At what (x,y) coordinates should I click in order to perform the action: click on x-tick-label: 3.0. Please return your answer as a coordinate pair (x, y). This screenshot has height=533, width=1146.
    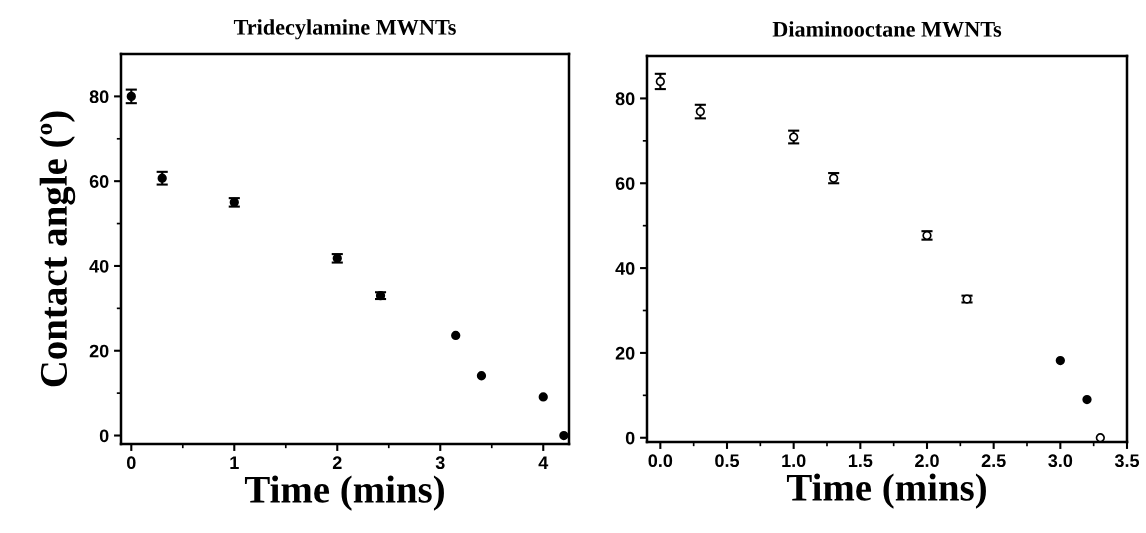
    Looking at the image, I should click on (1060, 461).